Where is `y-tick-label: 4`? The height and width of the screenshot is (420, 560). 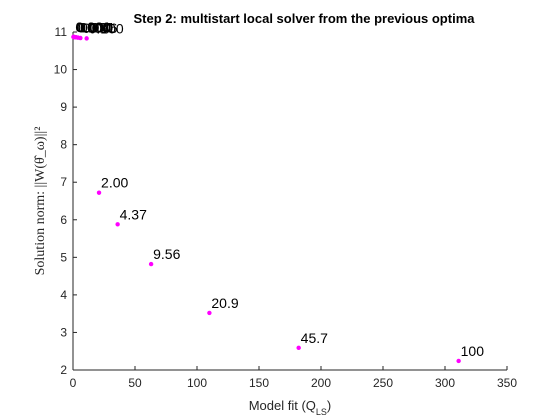
y-tick-label: 4 is located at coordinates (63, 295).